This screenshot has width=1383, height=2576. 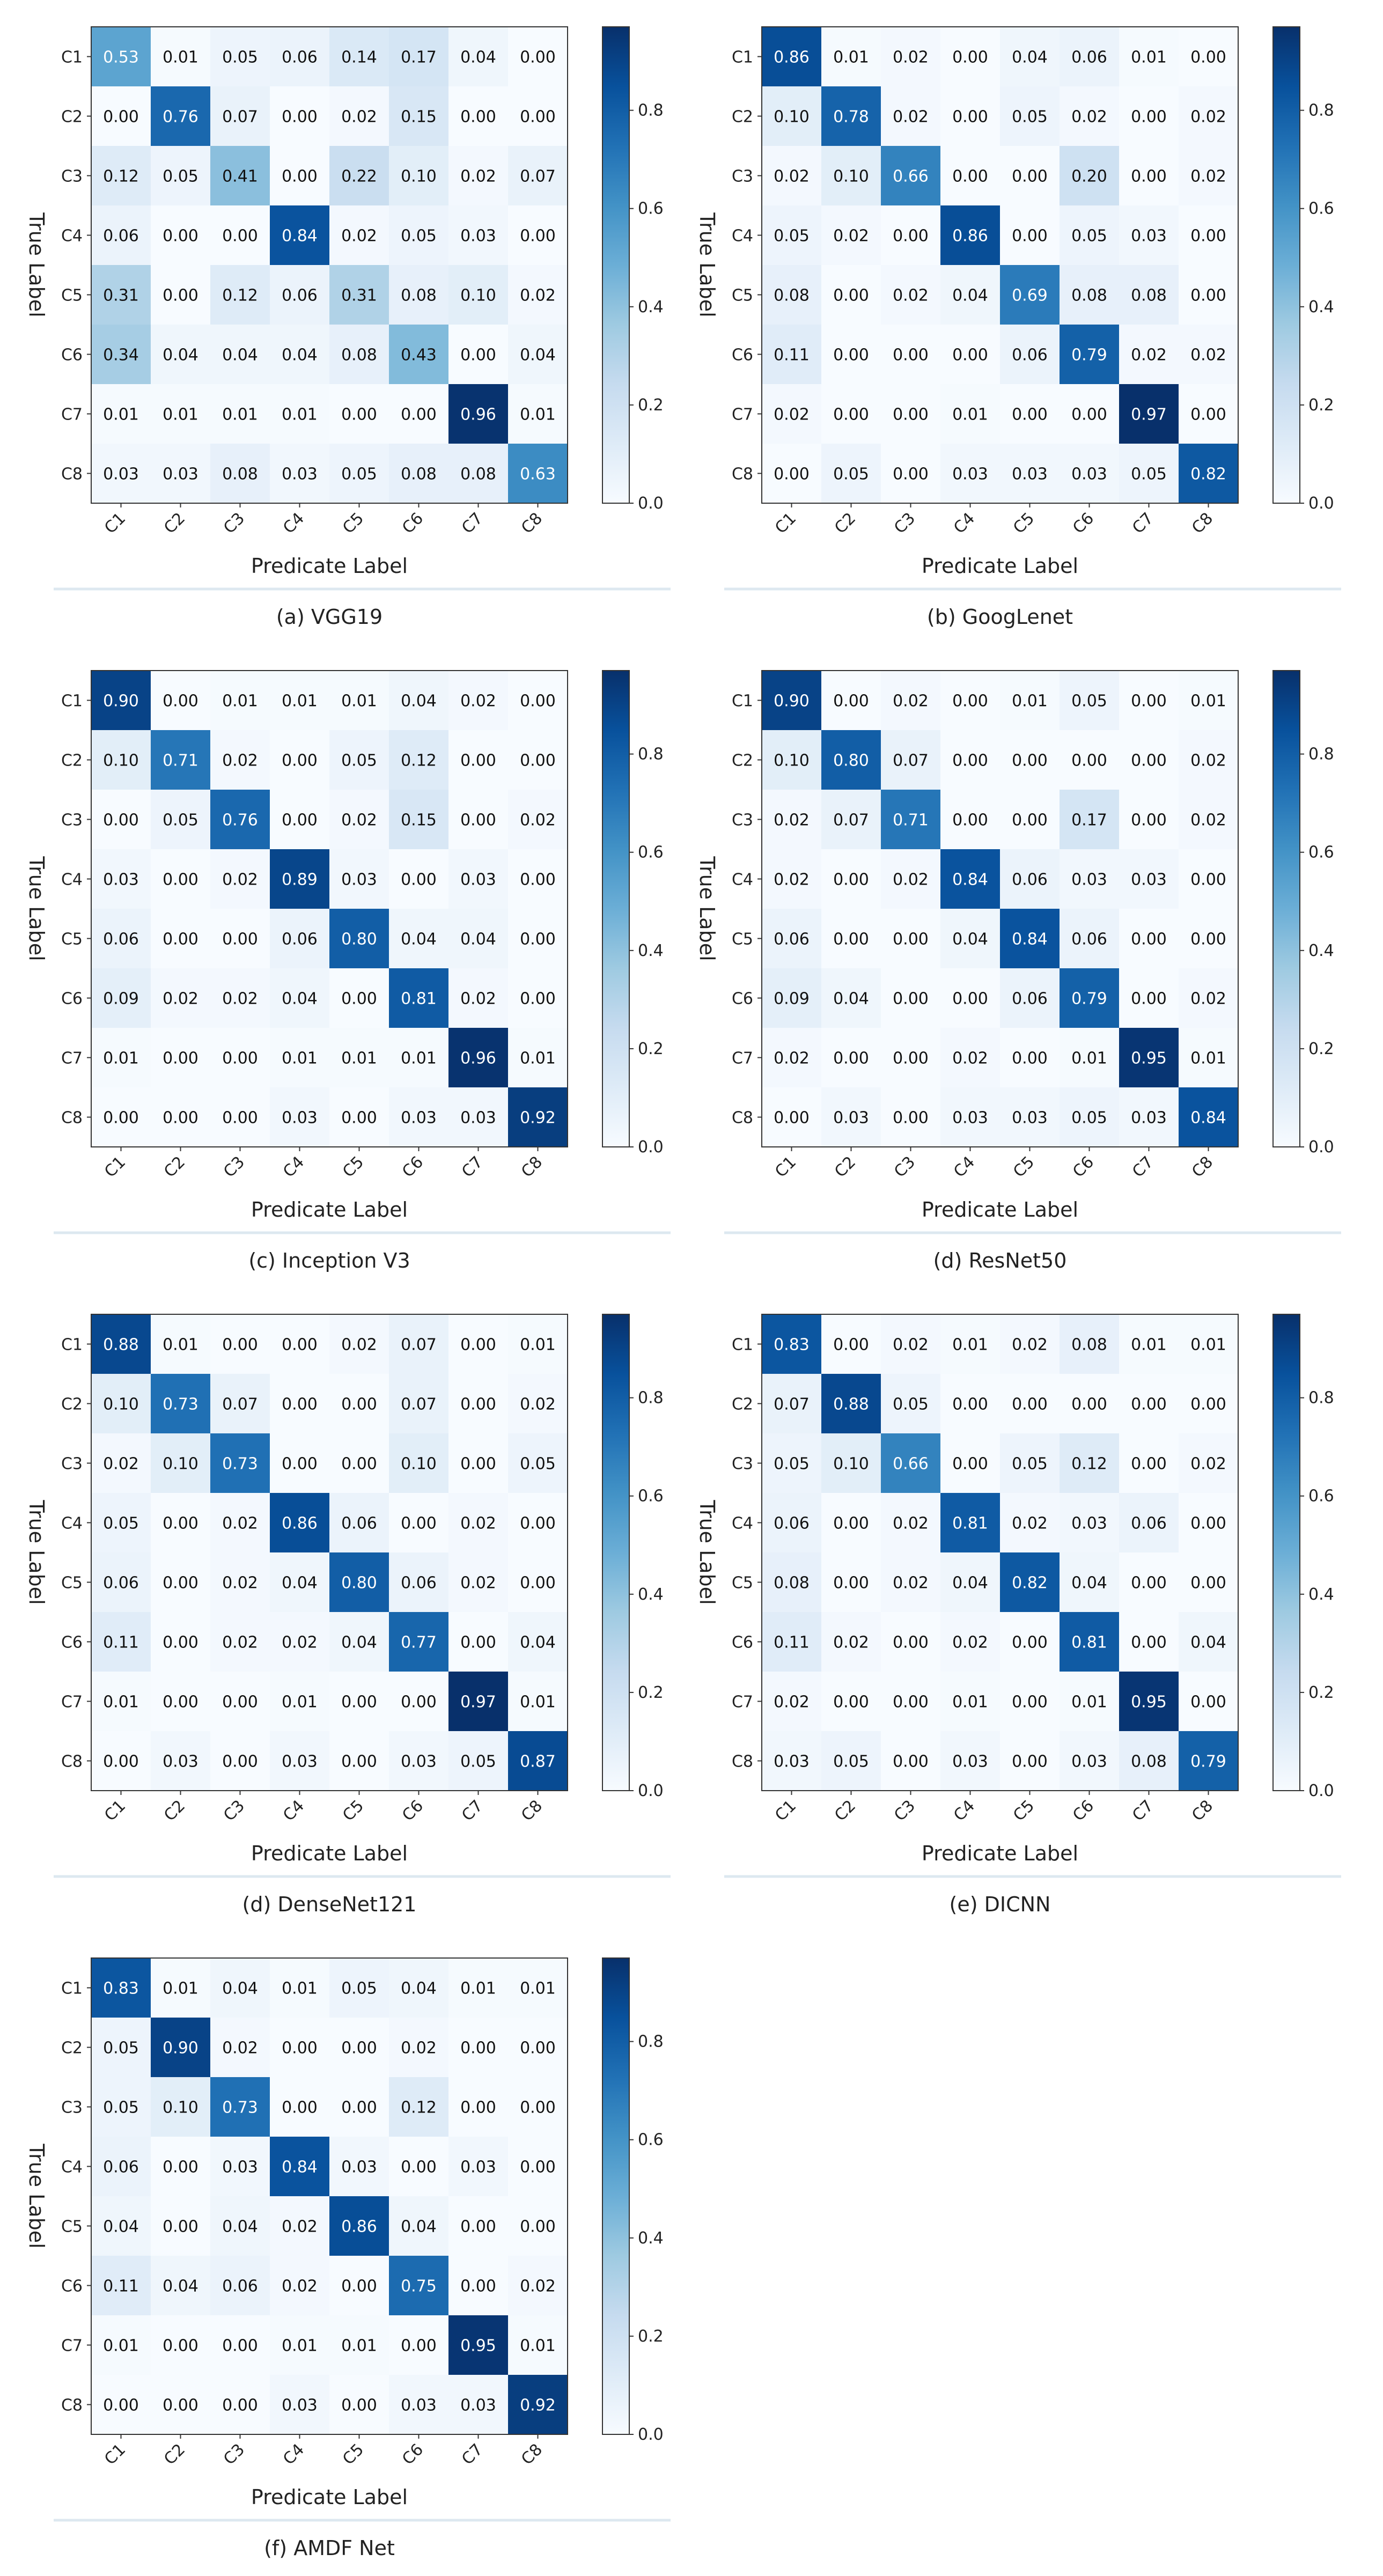 I want to click on cell-value-label: 0.10, so click(x=792, y=761).